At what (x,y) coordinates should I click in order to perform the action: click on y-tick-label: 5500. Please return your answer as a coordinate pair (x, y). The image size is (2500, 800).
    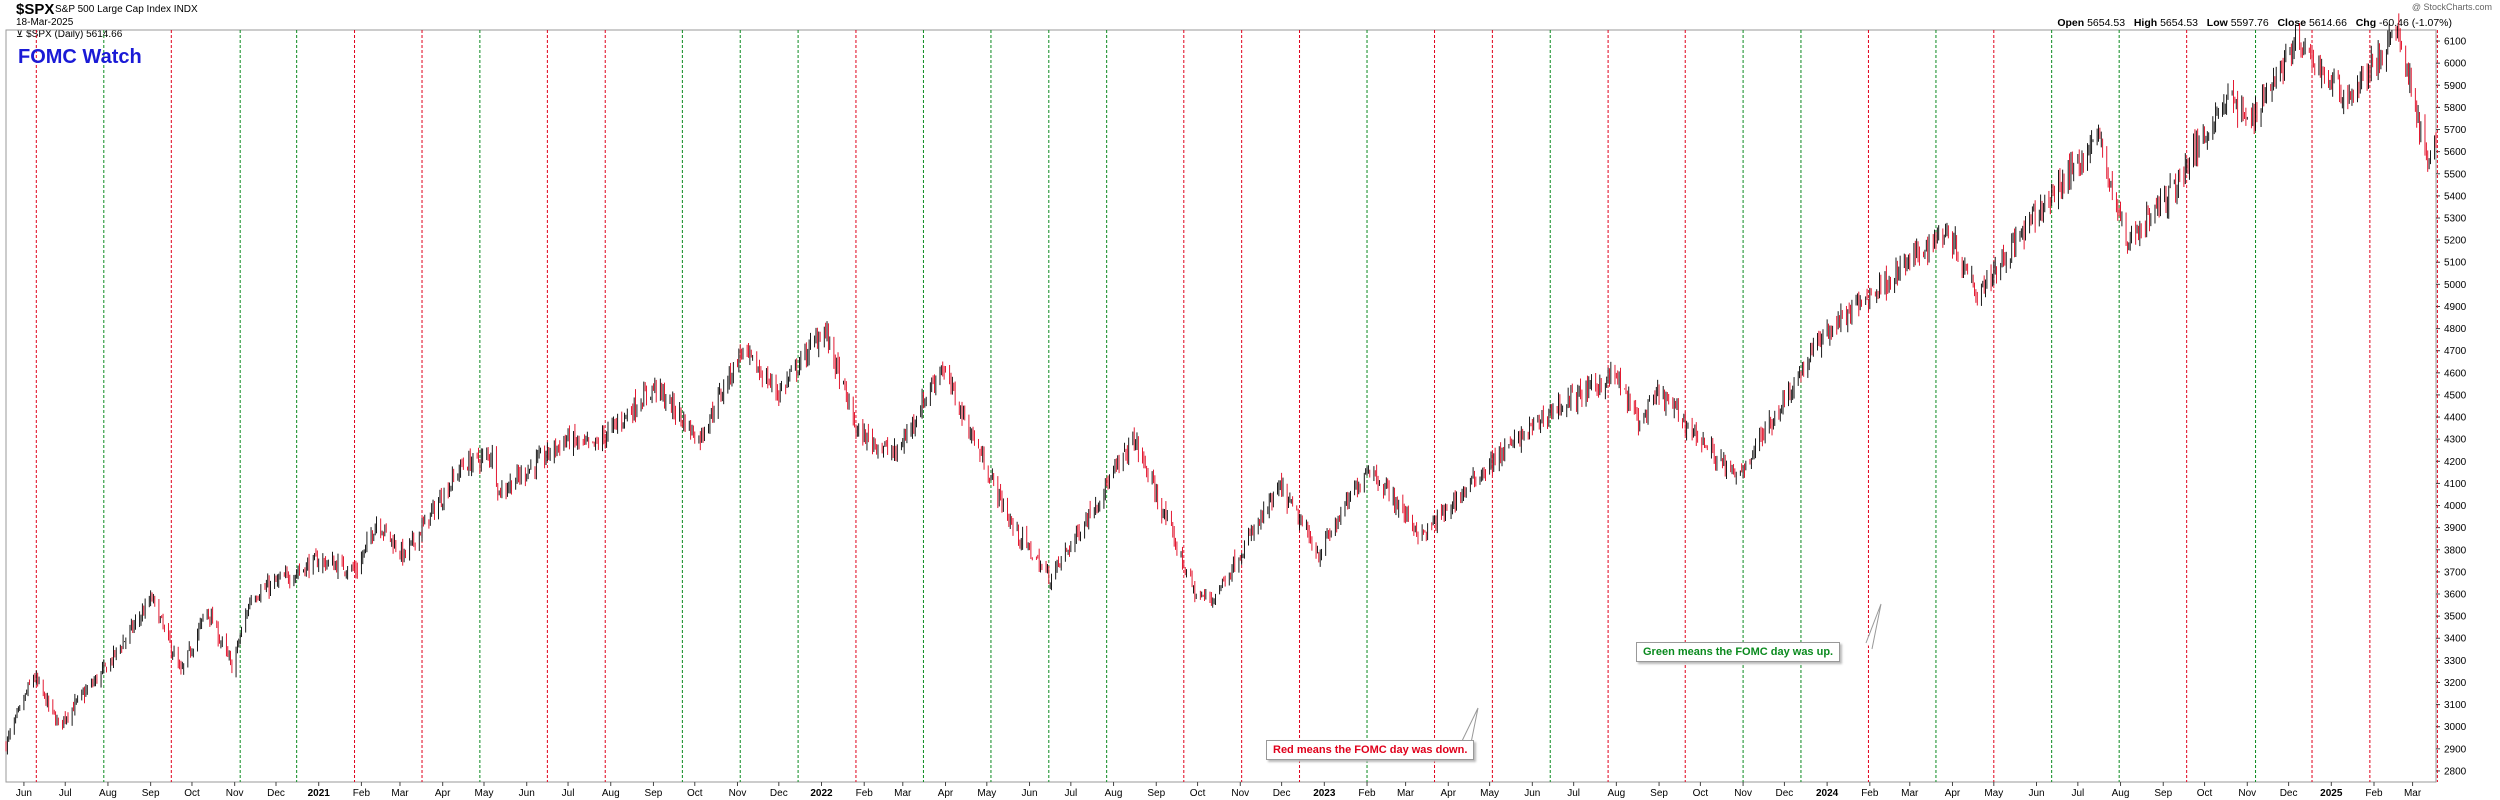
    Looking at the image, I should click on (2455, 174).